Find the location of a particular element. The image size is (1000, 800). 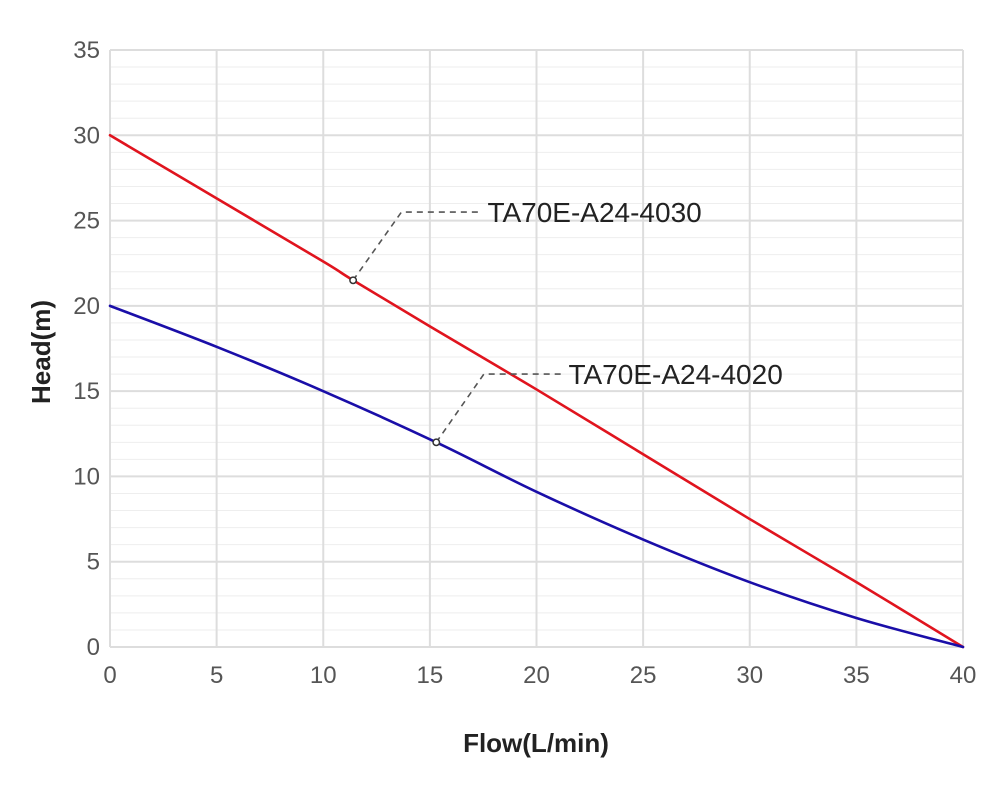

y-tick-label: 30 is located at coordinates (86, 135).